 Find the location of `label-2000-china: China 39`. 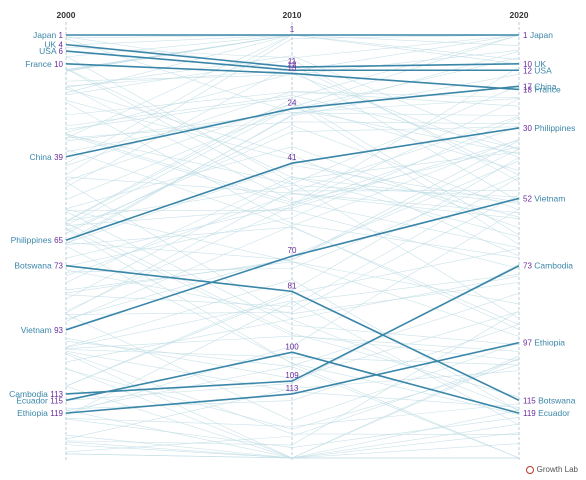

label-2000-china: China 39 is located at coordinates (47, 157).